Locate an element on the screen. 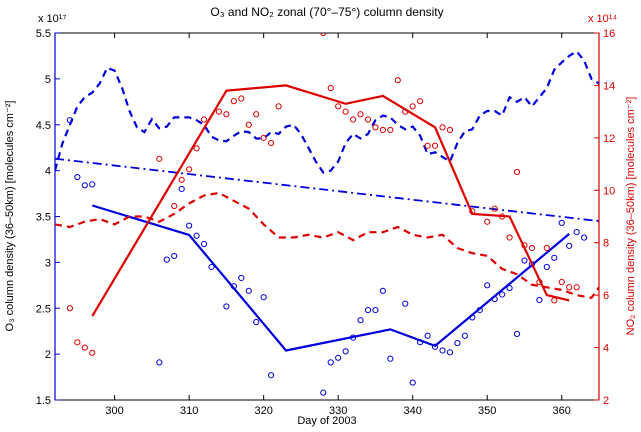 The width and height of the screenshot is (641, 432). right-tick-label: 10 is located at coordinates (609, 191).